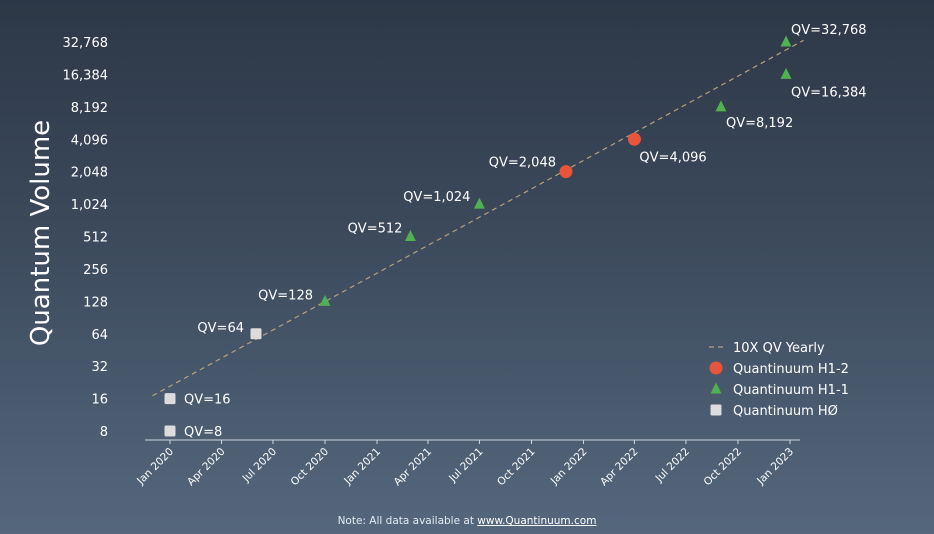  Describe the element at coordinates (99, 335) in the screenshot. I see `y-tick-label: 64` at that location.